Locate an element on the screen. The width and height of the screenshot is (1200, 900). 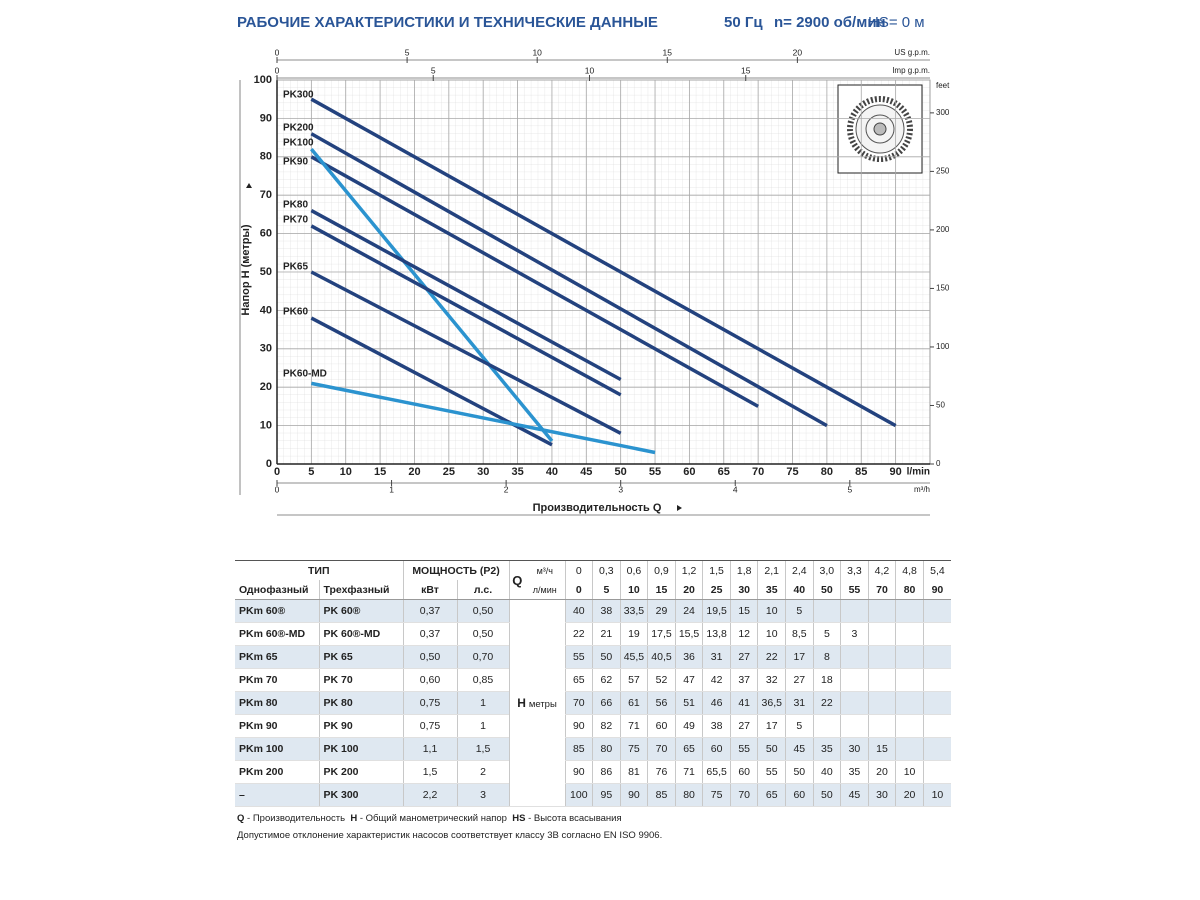
head-value: 95 is located at coordinates (606, 795).